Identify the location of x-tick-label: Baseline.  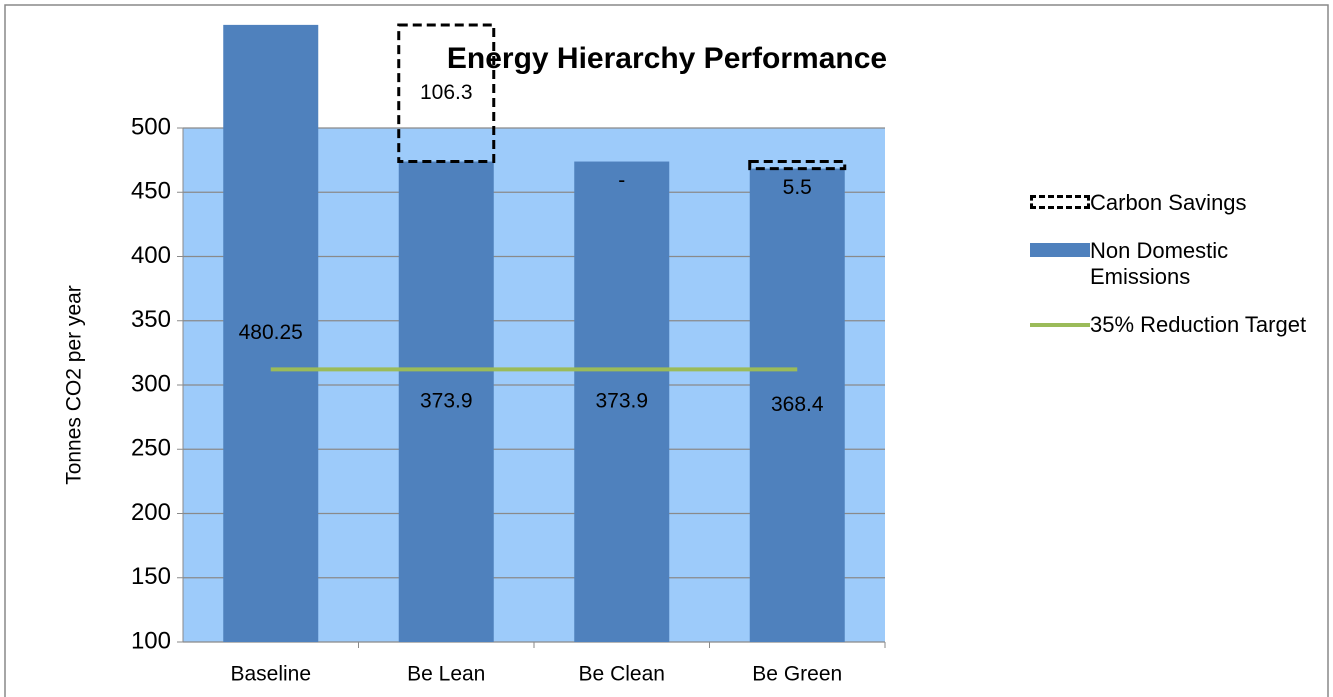
(270, 674).